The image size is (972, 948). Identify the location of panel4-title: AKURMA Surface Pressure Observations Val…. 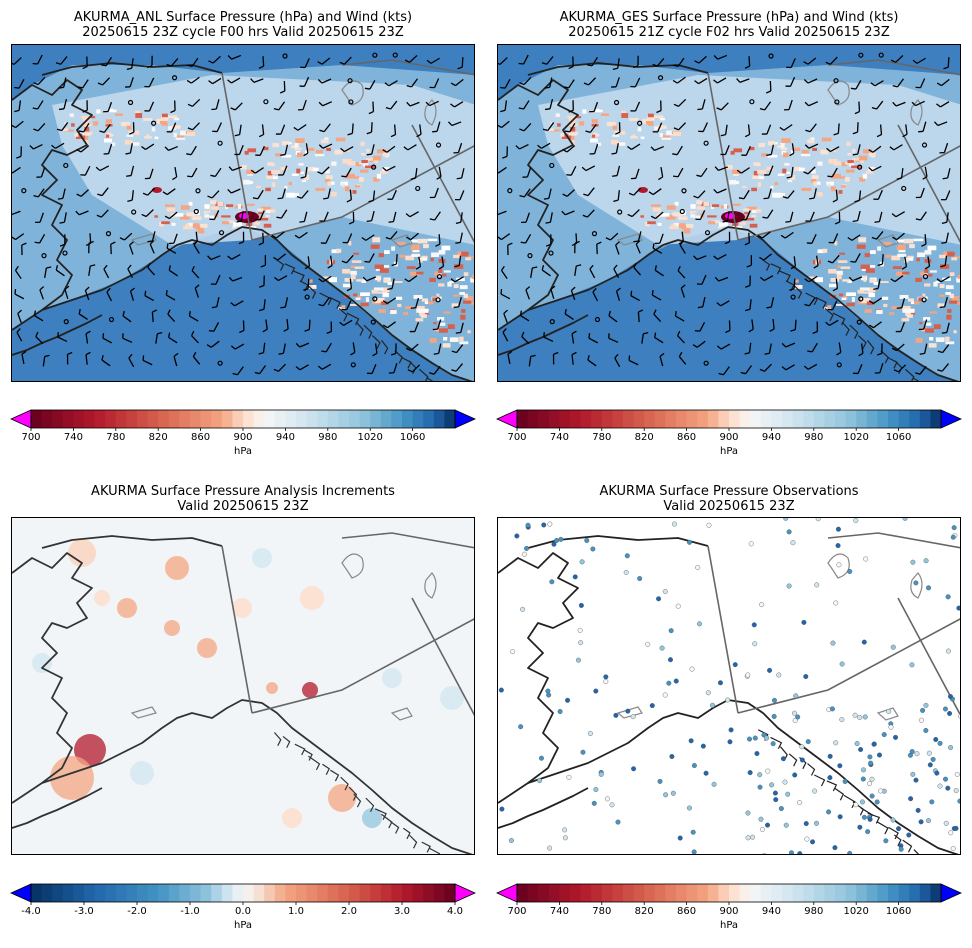
(729, 499).